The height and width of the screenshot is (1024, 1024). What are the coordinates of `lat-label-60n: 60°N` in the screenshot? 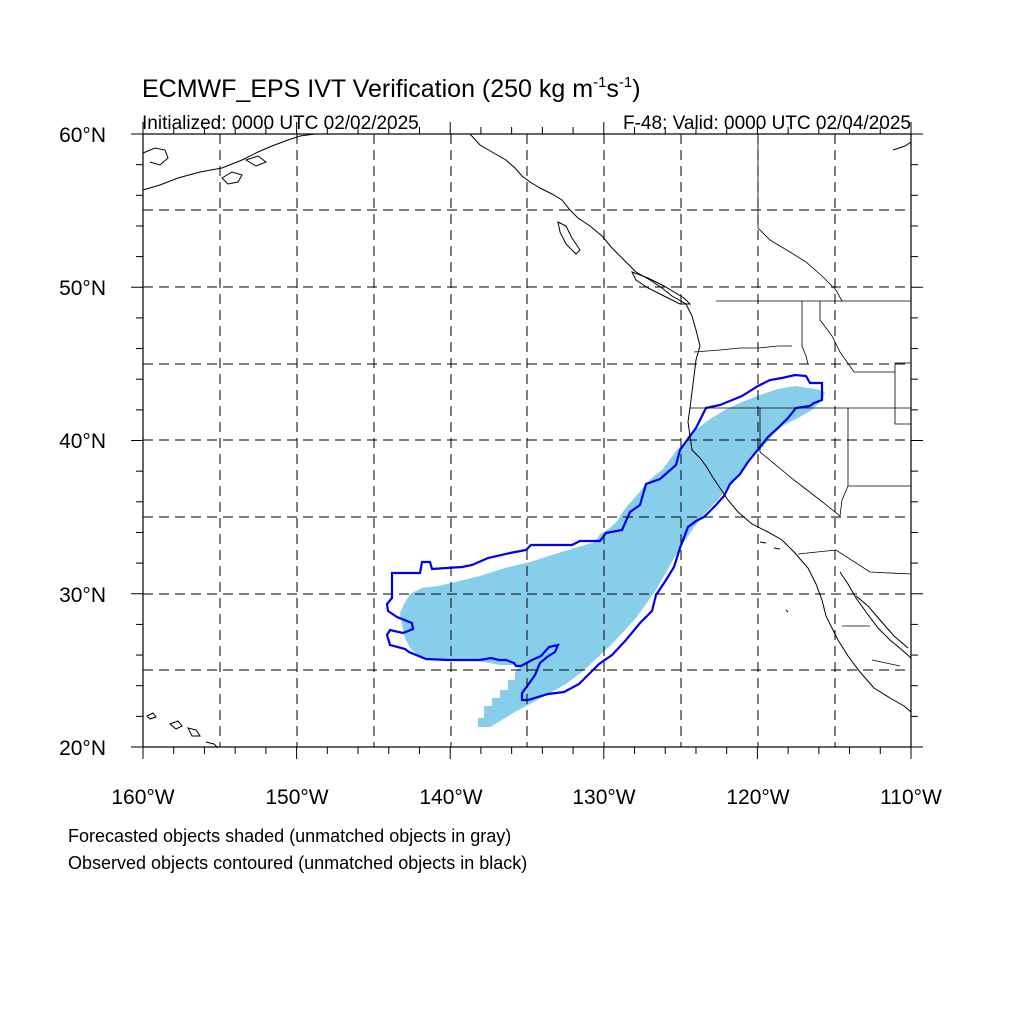 It's located at (82, 135).